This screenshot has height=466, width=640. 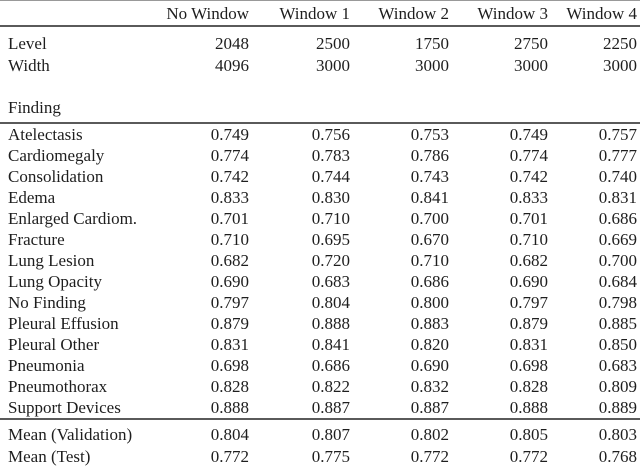 What do you see at coordinates (330, 155) in the screenshot?
I see `value-cell: 0.783` at bounding box center [330, 155].